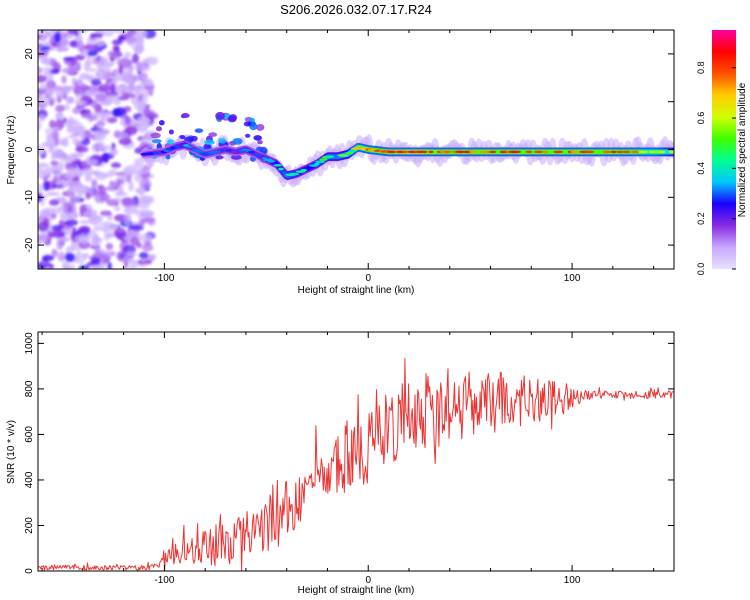  What do you see at coordinates (356, 9) in the screenshot?
I see `figure-title: S206.2026.032.07.17.R24` at bounding box center [356, 9].